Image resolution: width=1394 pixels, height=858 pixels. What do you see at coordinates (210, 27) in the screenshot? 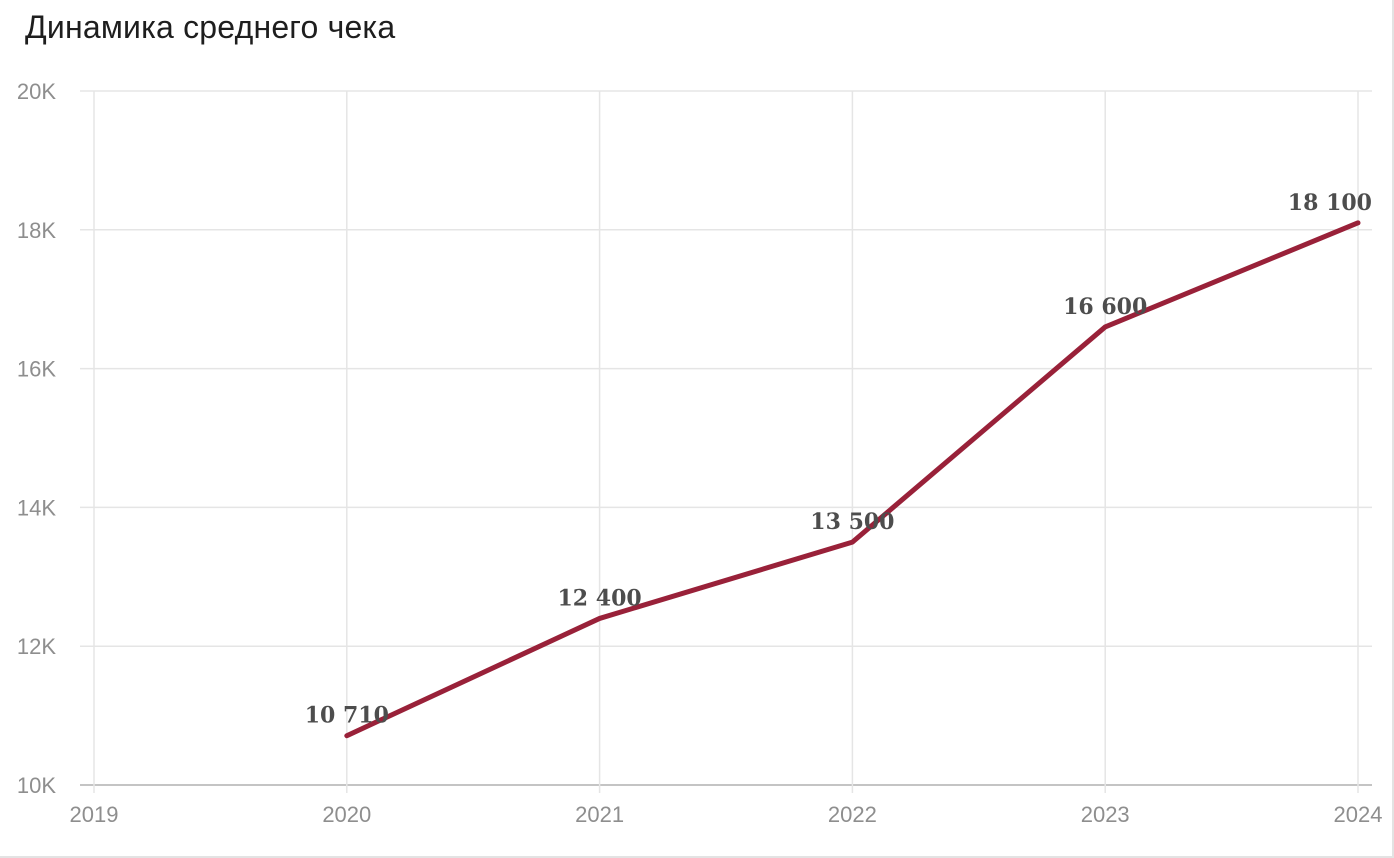
I see `chart-title: Динамика среднего чека` at bounding box center [210, 27].